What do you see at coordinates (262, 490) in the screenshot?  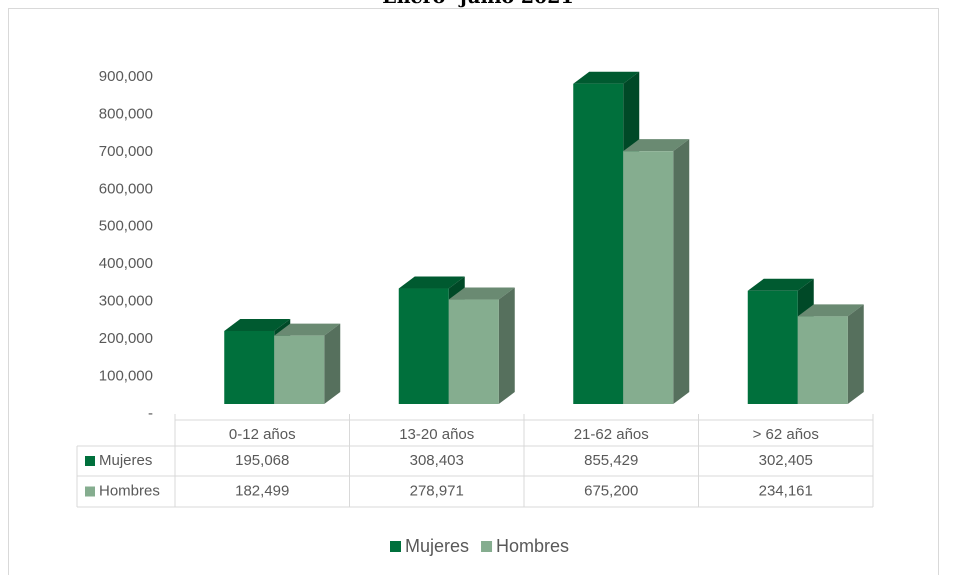 I see `table-value: 182,499` at bounding box center [262, 490].